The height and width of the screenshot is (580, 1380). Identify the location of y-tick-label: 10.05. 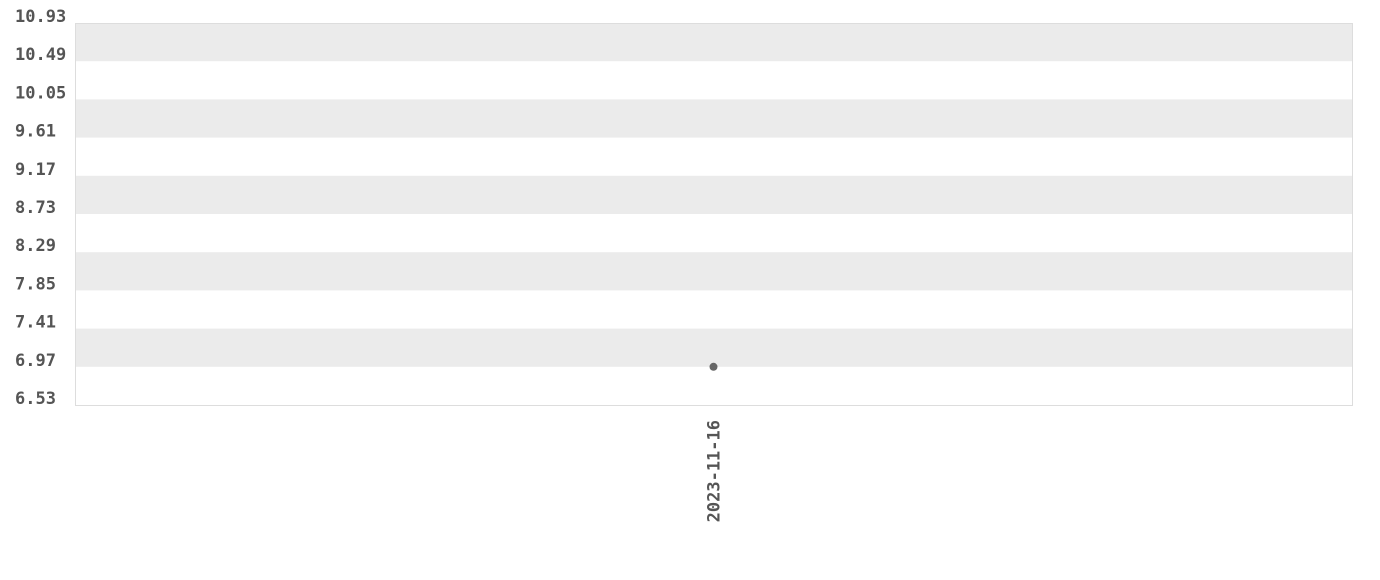
(40, 93).